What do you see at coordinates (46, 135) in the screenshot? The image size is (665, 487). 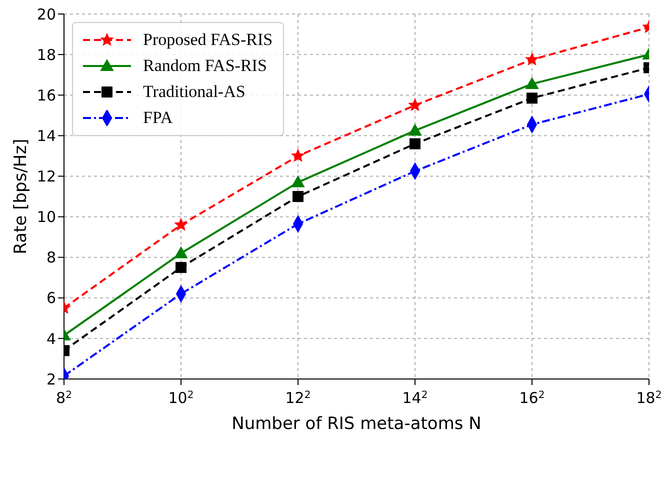 I see `y-tick-label: 14` at bounding box center [46, 135].